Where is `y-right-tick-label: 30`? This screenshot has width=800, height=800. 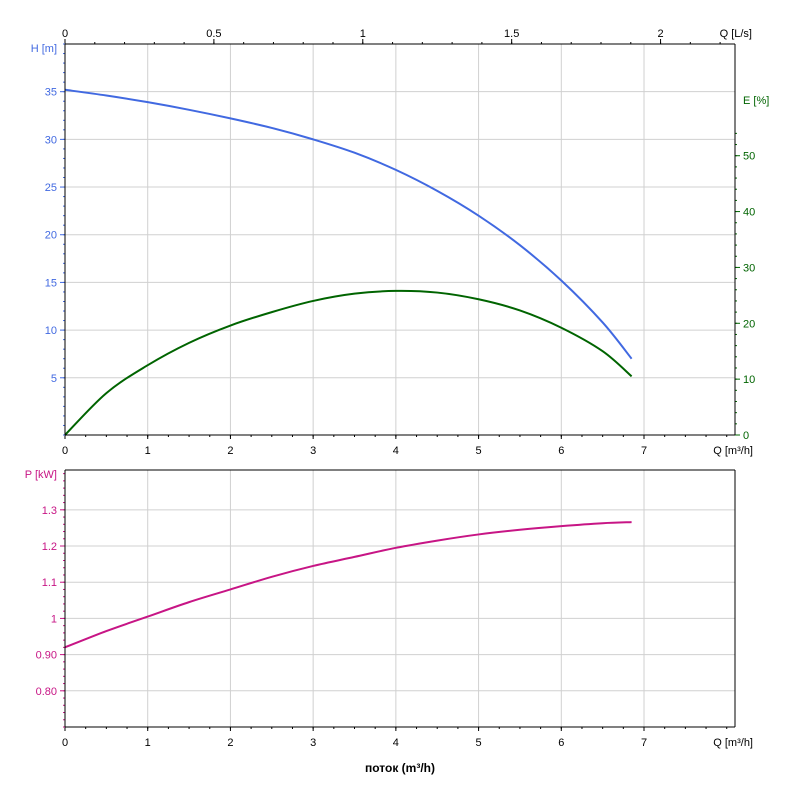
y-right-tick-label: 30 is located at coordinates (749, 268).